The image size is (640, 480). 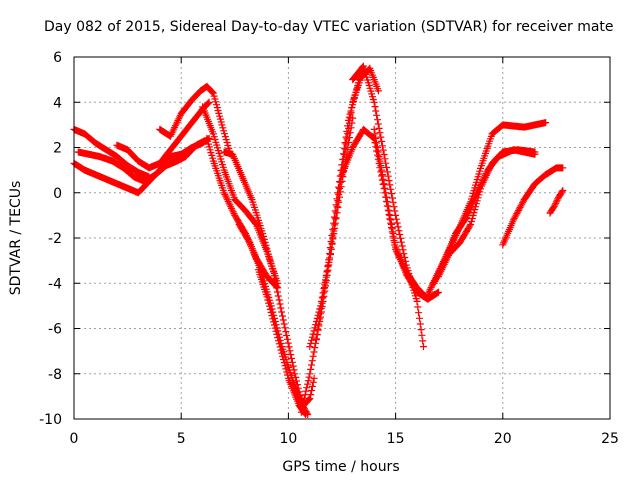 I want to click on x-tick-label: 15, so click(x=396, y=439).